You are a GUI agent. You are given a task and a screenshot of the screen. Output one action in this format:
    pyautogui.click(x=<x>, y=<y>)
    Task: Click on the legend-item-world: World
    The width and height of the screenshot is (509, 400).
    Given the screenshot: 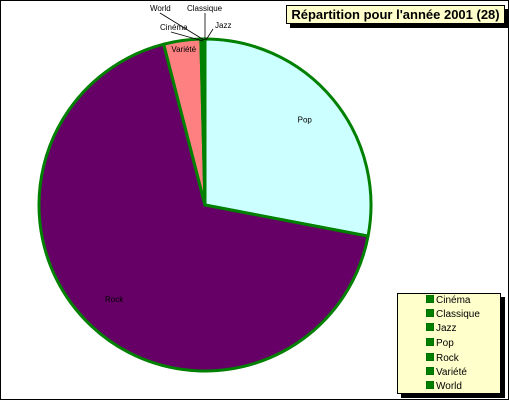 What is the action you would take?
    pyautogui.click(x=444, y=387)
    